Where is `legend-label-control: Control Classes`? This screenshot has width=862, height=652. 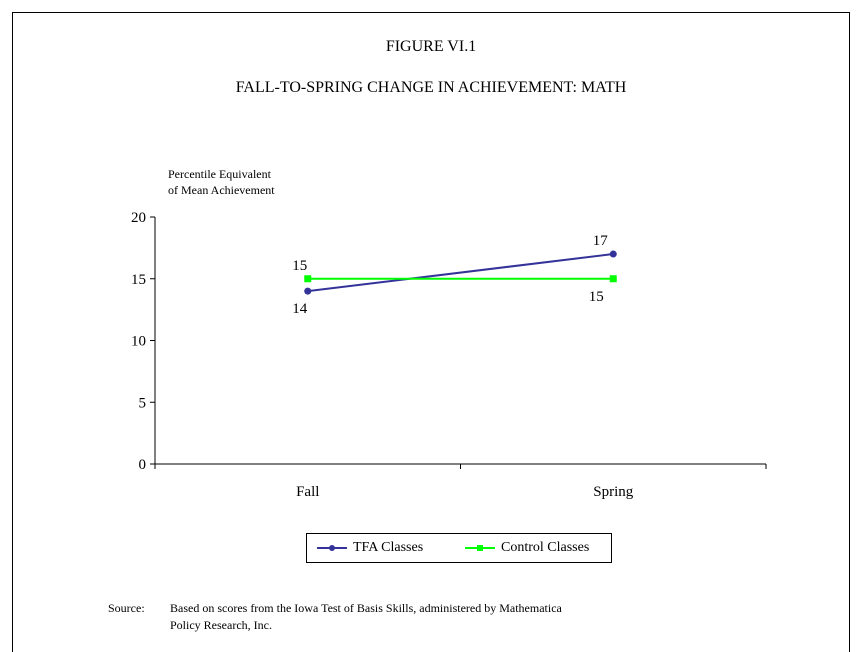
legend-label-control: Control Classes is located at coordinates (545, 547).